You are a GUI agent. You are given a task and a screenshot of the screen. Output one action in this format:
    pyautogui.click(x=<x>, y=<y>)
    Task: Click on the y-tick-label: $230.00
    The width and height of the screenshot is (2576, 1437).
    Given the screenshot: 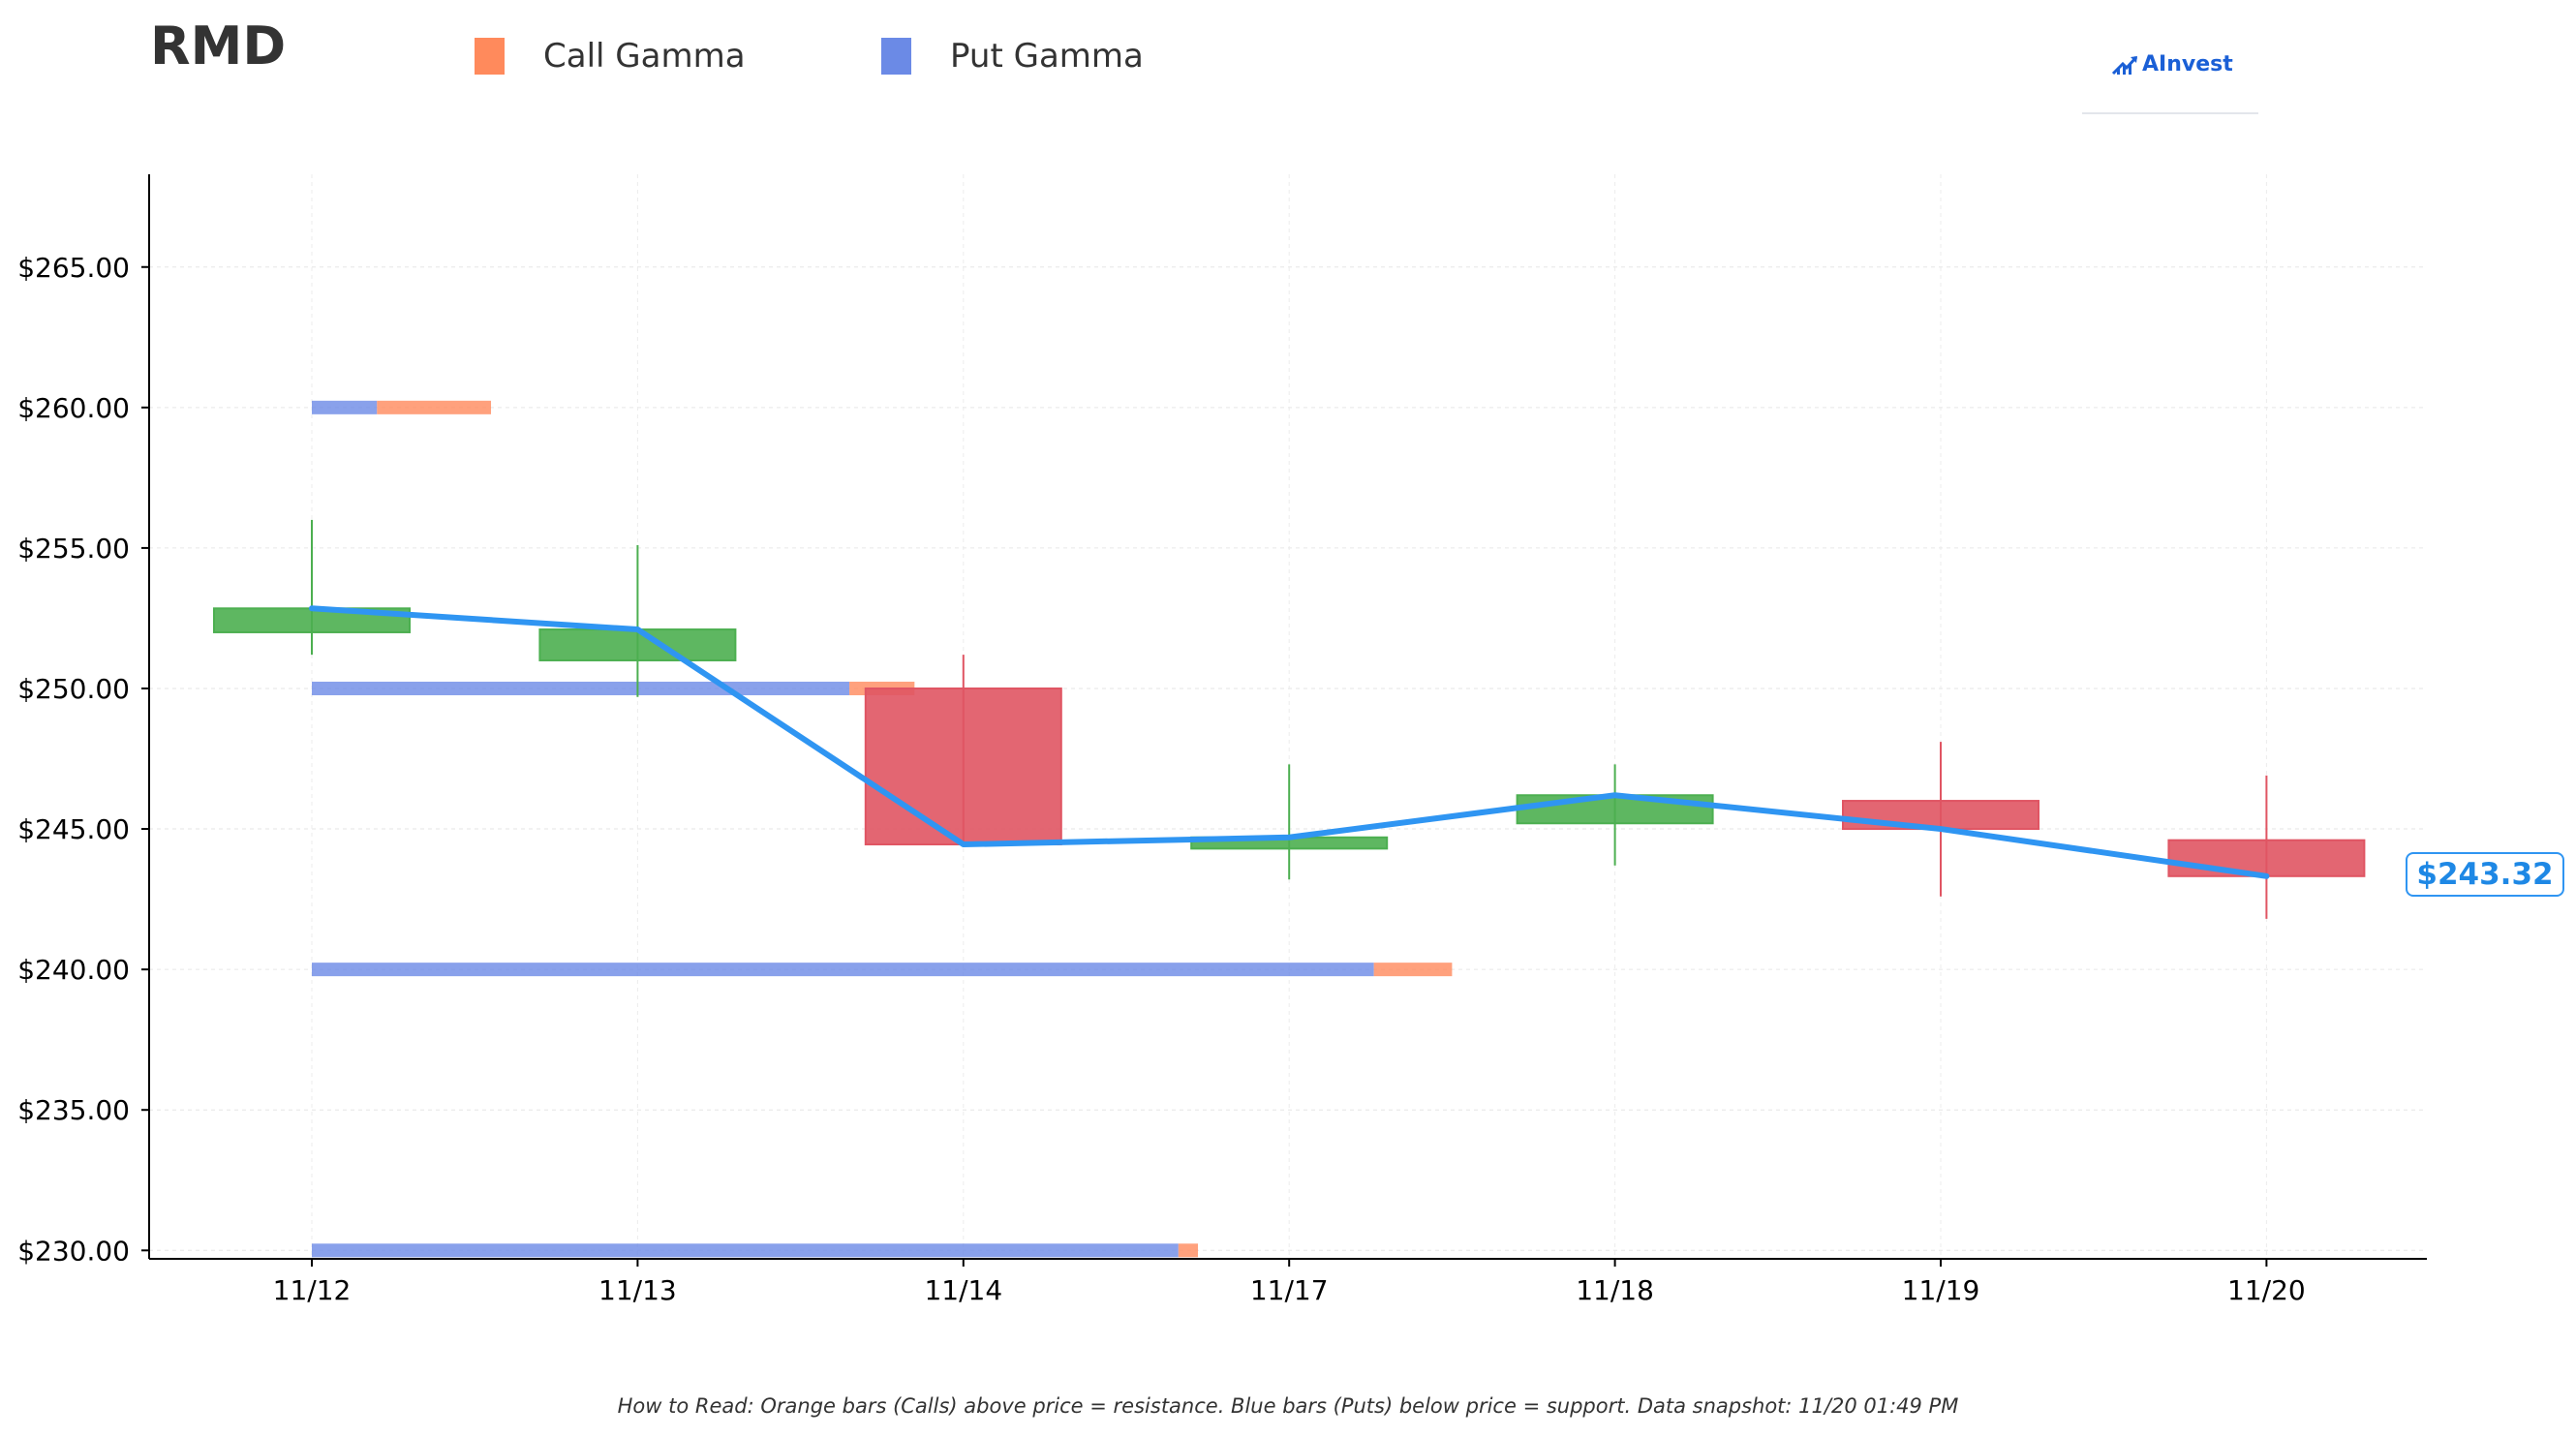 What is the action you would take?
    pyautogui.click(x=73, y=1251)
    